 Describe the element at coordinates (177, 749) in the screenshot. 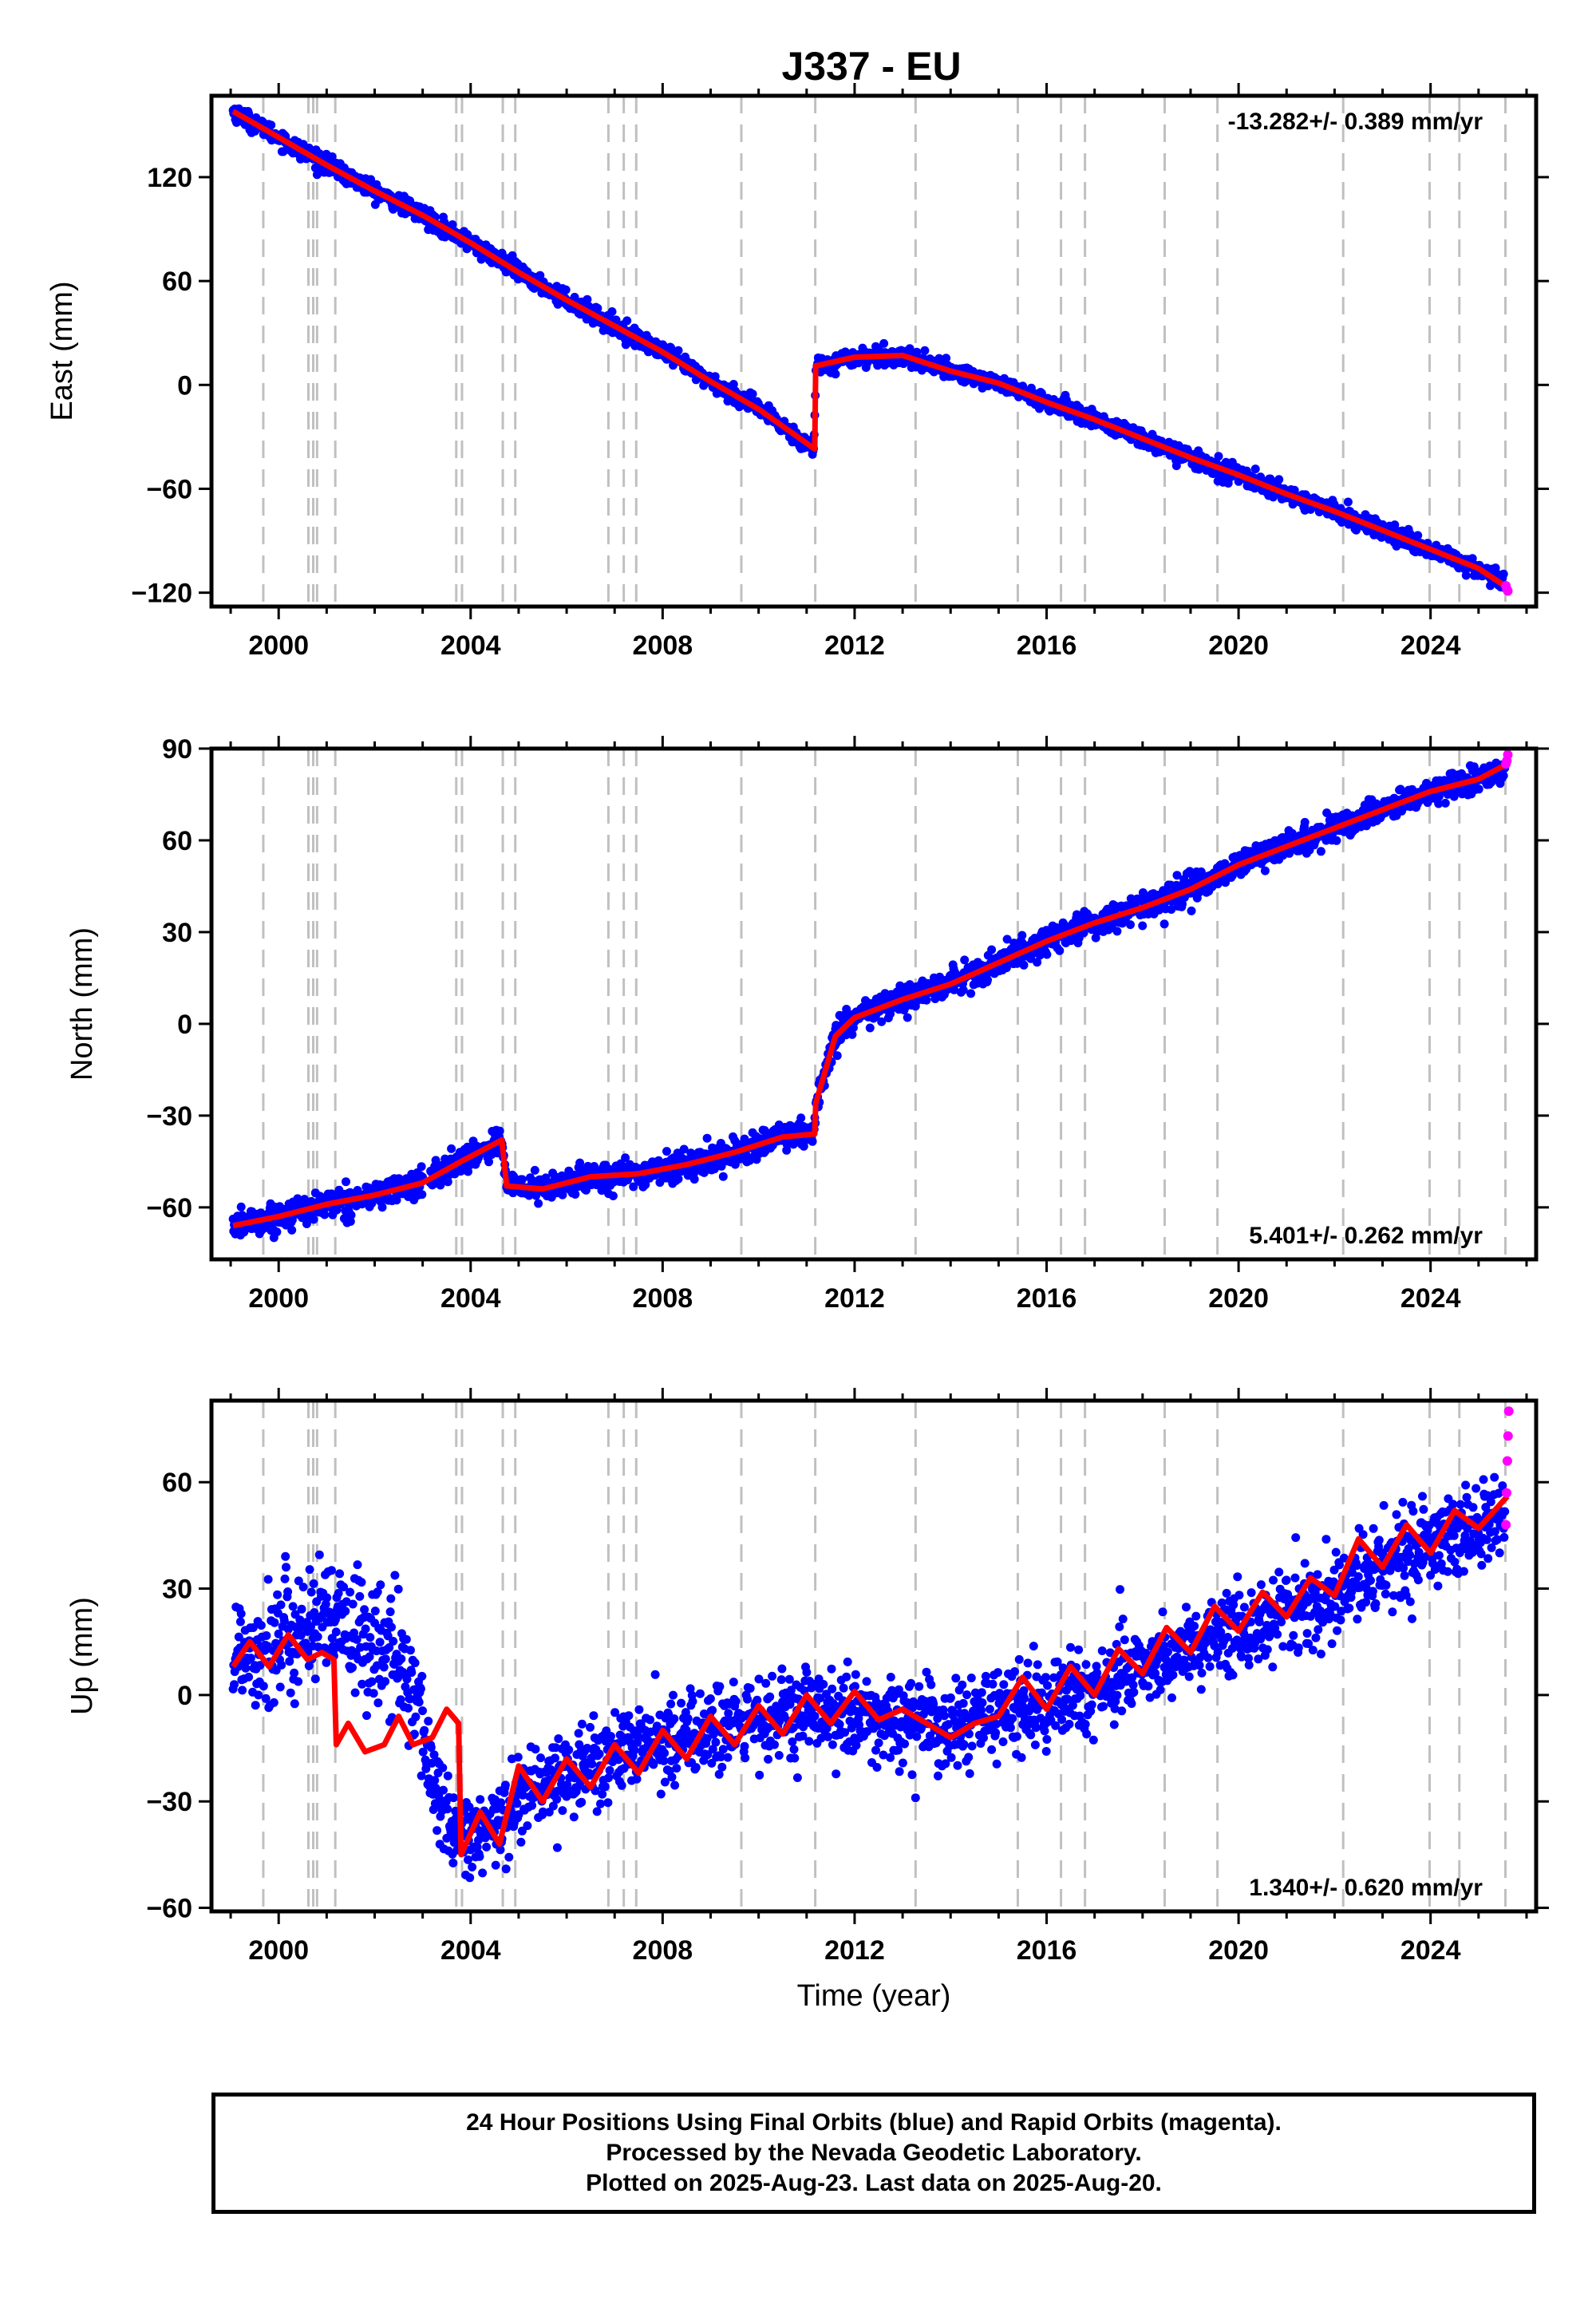

I see `y-tick-label: 90` at that location.